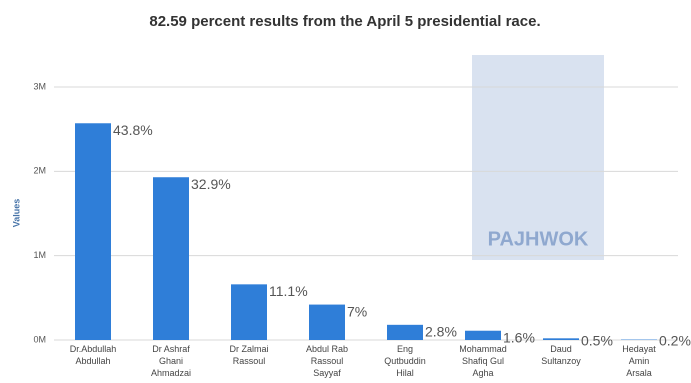 The width and height of the screenshot is (691, 383). Describe the element at coordinates (519, 337) in the screenshot. I see `bar-annotation: 1.6%` at that location.